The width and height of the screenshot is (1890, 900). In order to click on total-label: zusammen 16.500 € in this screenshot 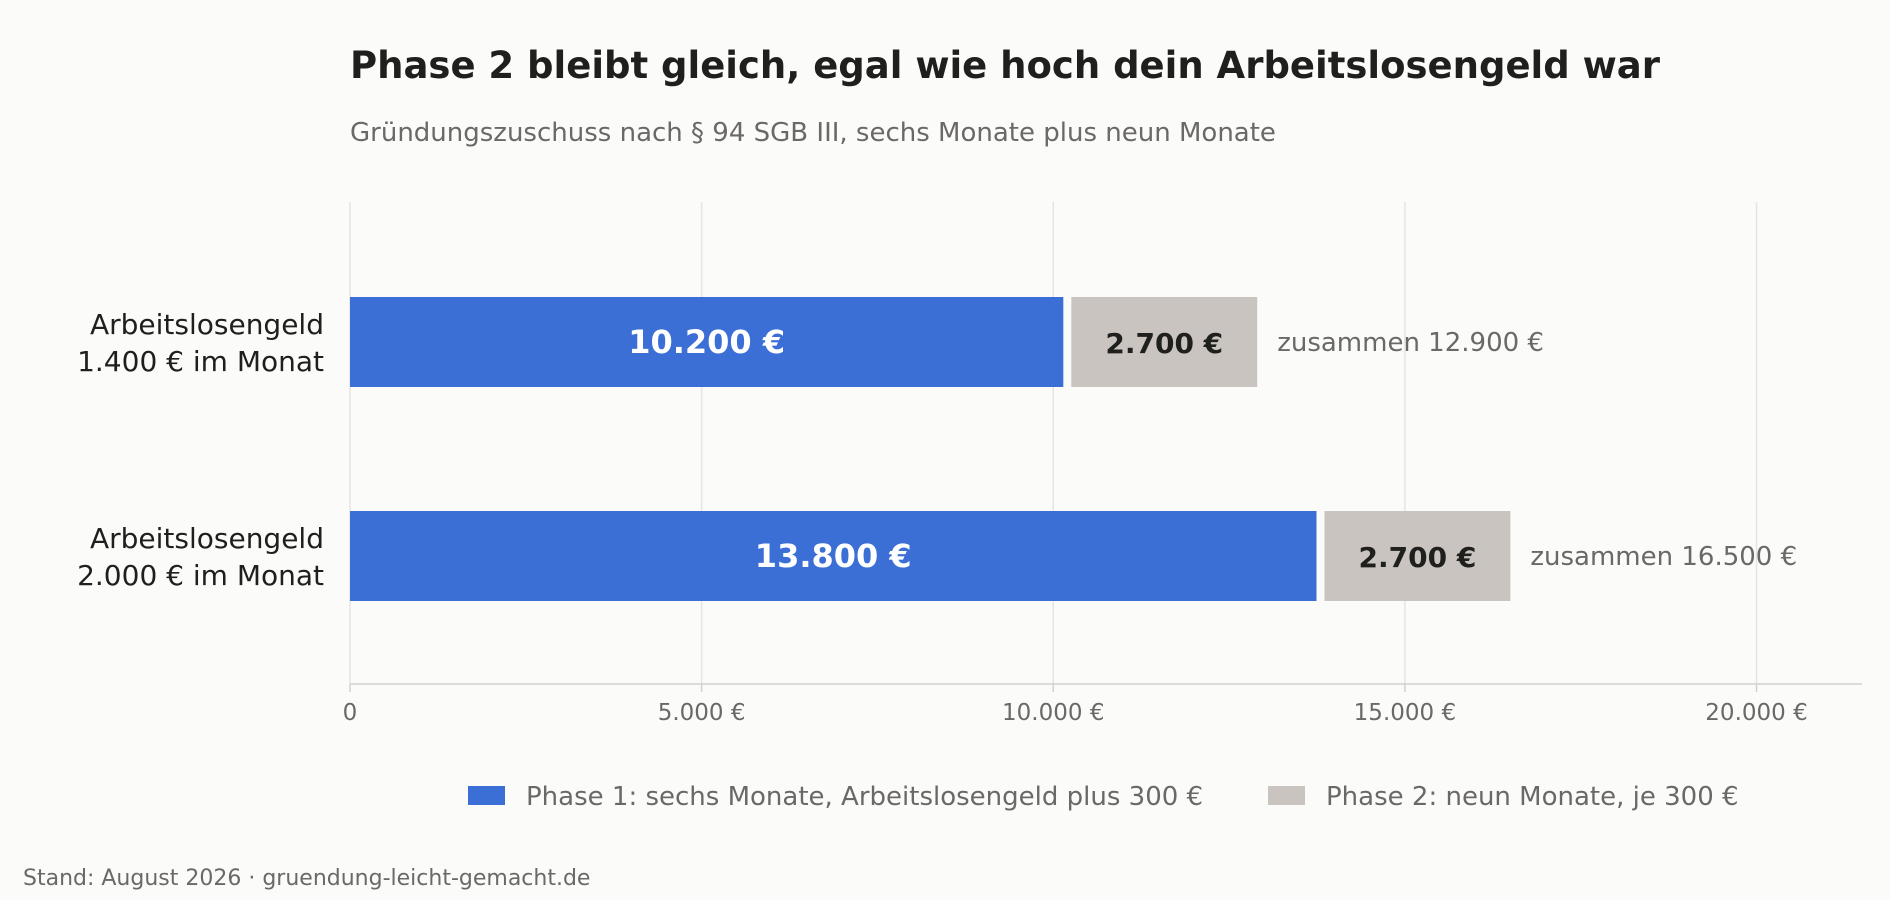, I will do `click(1663, 557)`.